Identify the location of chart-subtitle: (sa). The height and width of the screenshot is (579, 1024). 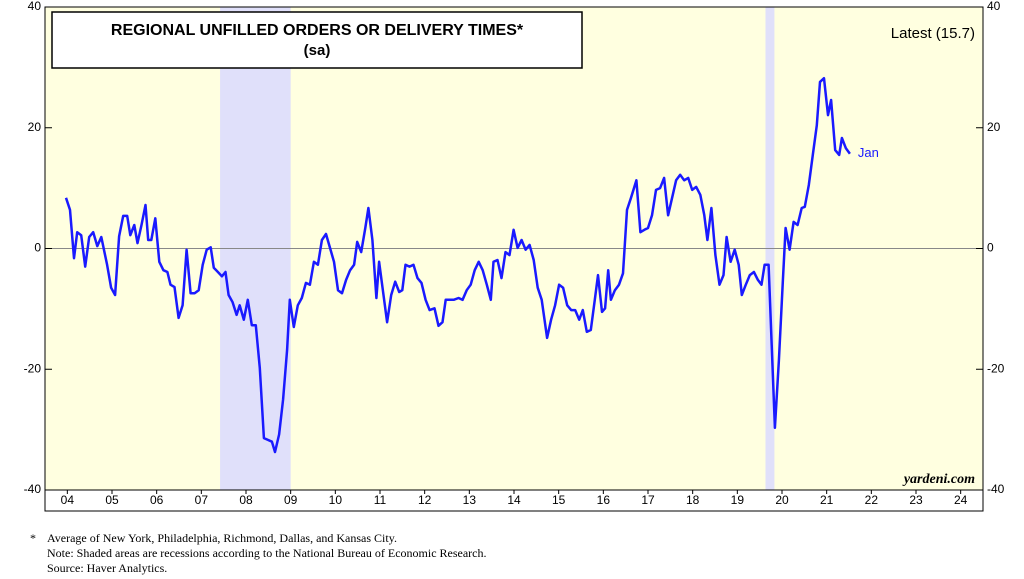
(317, 50).